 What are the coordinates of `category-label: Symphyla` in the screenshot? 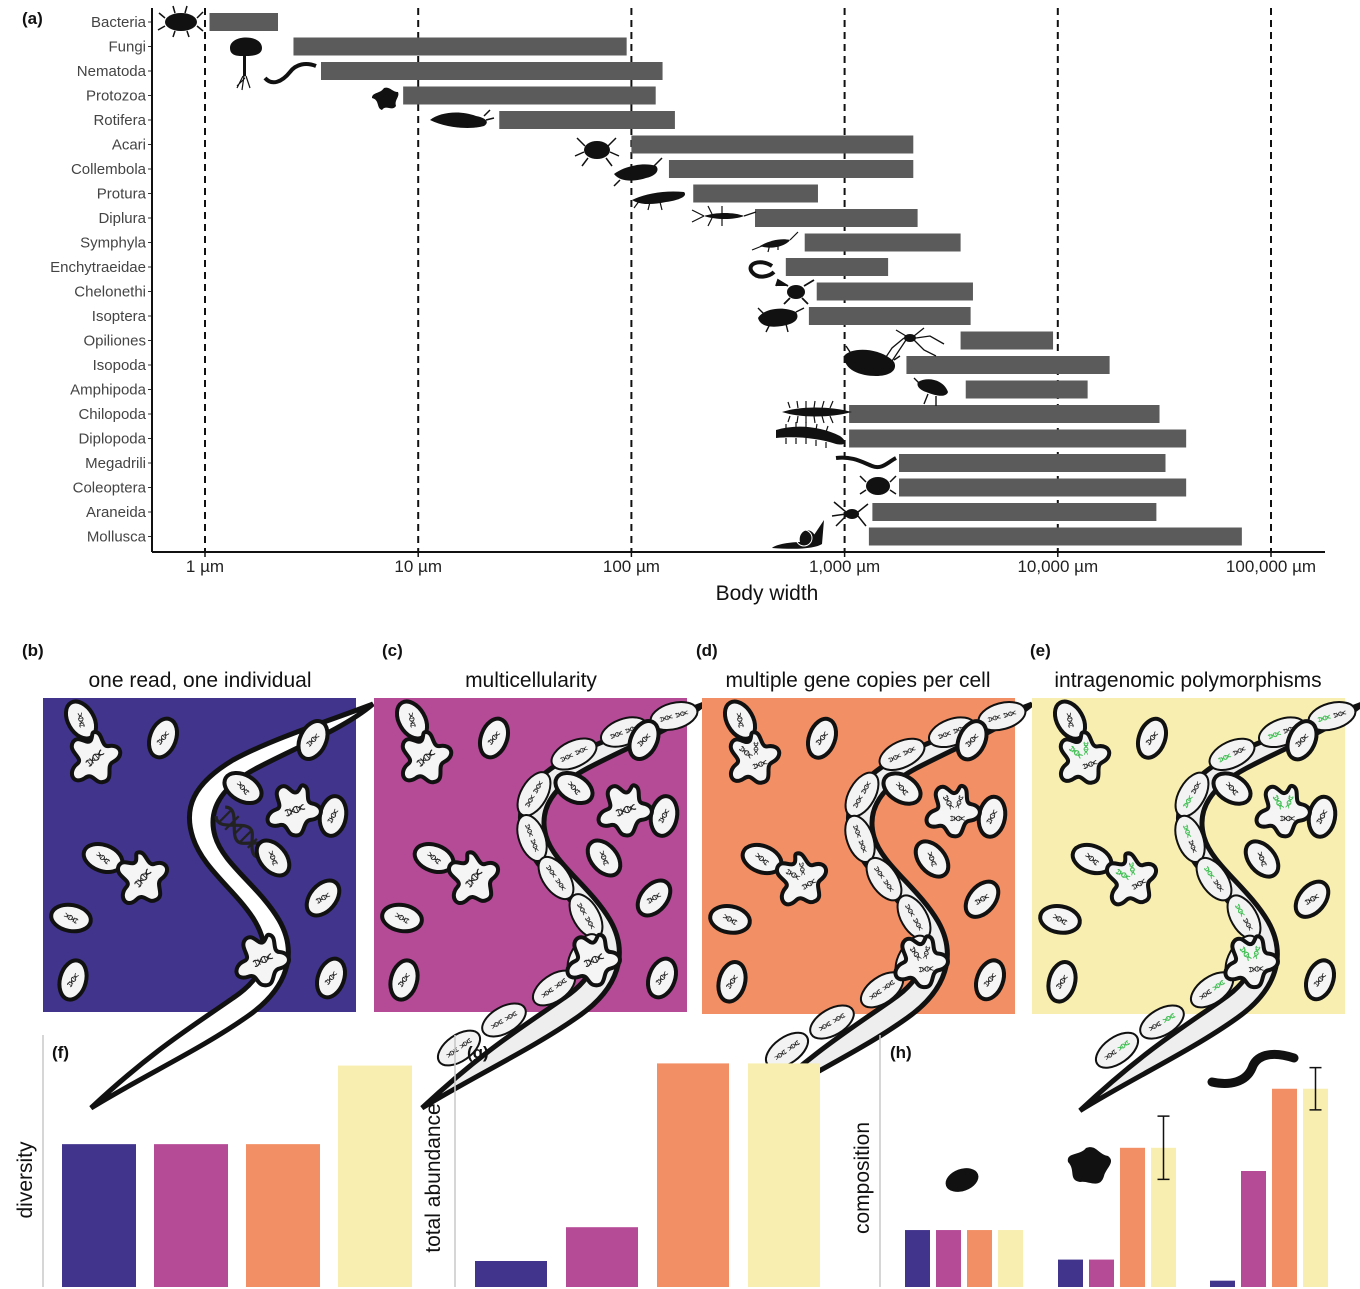 It's located at (113, 243).